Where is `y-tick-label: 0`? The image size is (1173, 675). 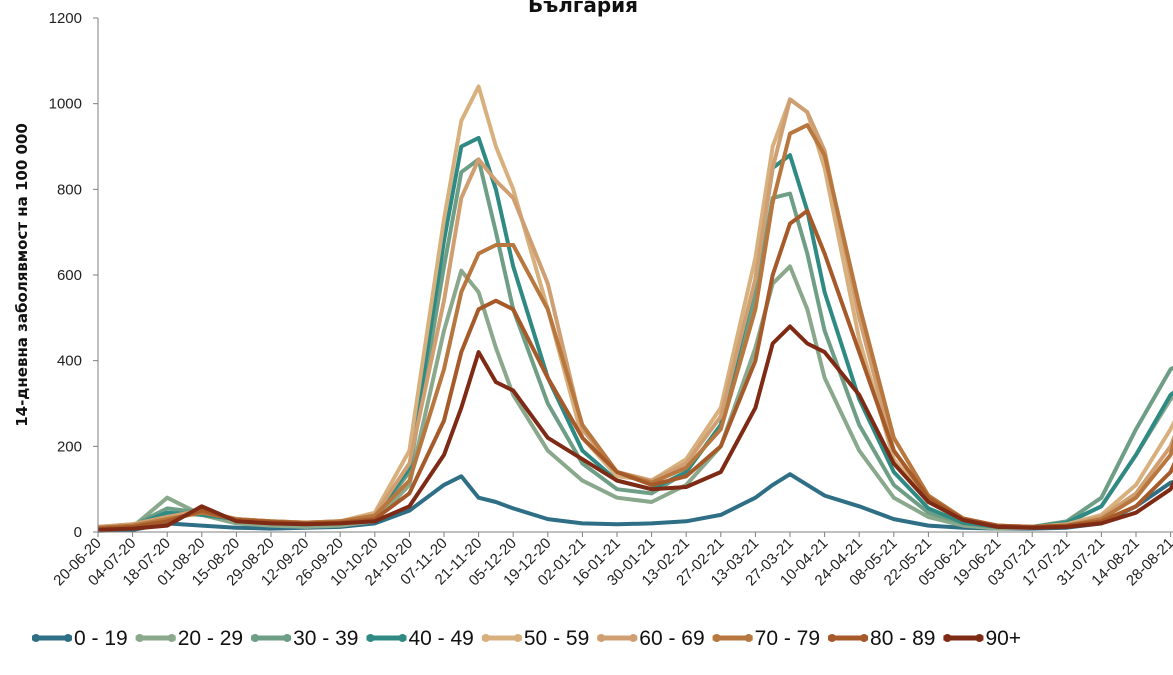
y-tick-label: 0 is located at coordinates (78, 532).